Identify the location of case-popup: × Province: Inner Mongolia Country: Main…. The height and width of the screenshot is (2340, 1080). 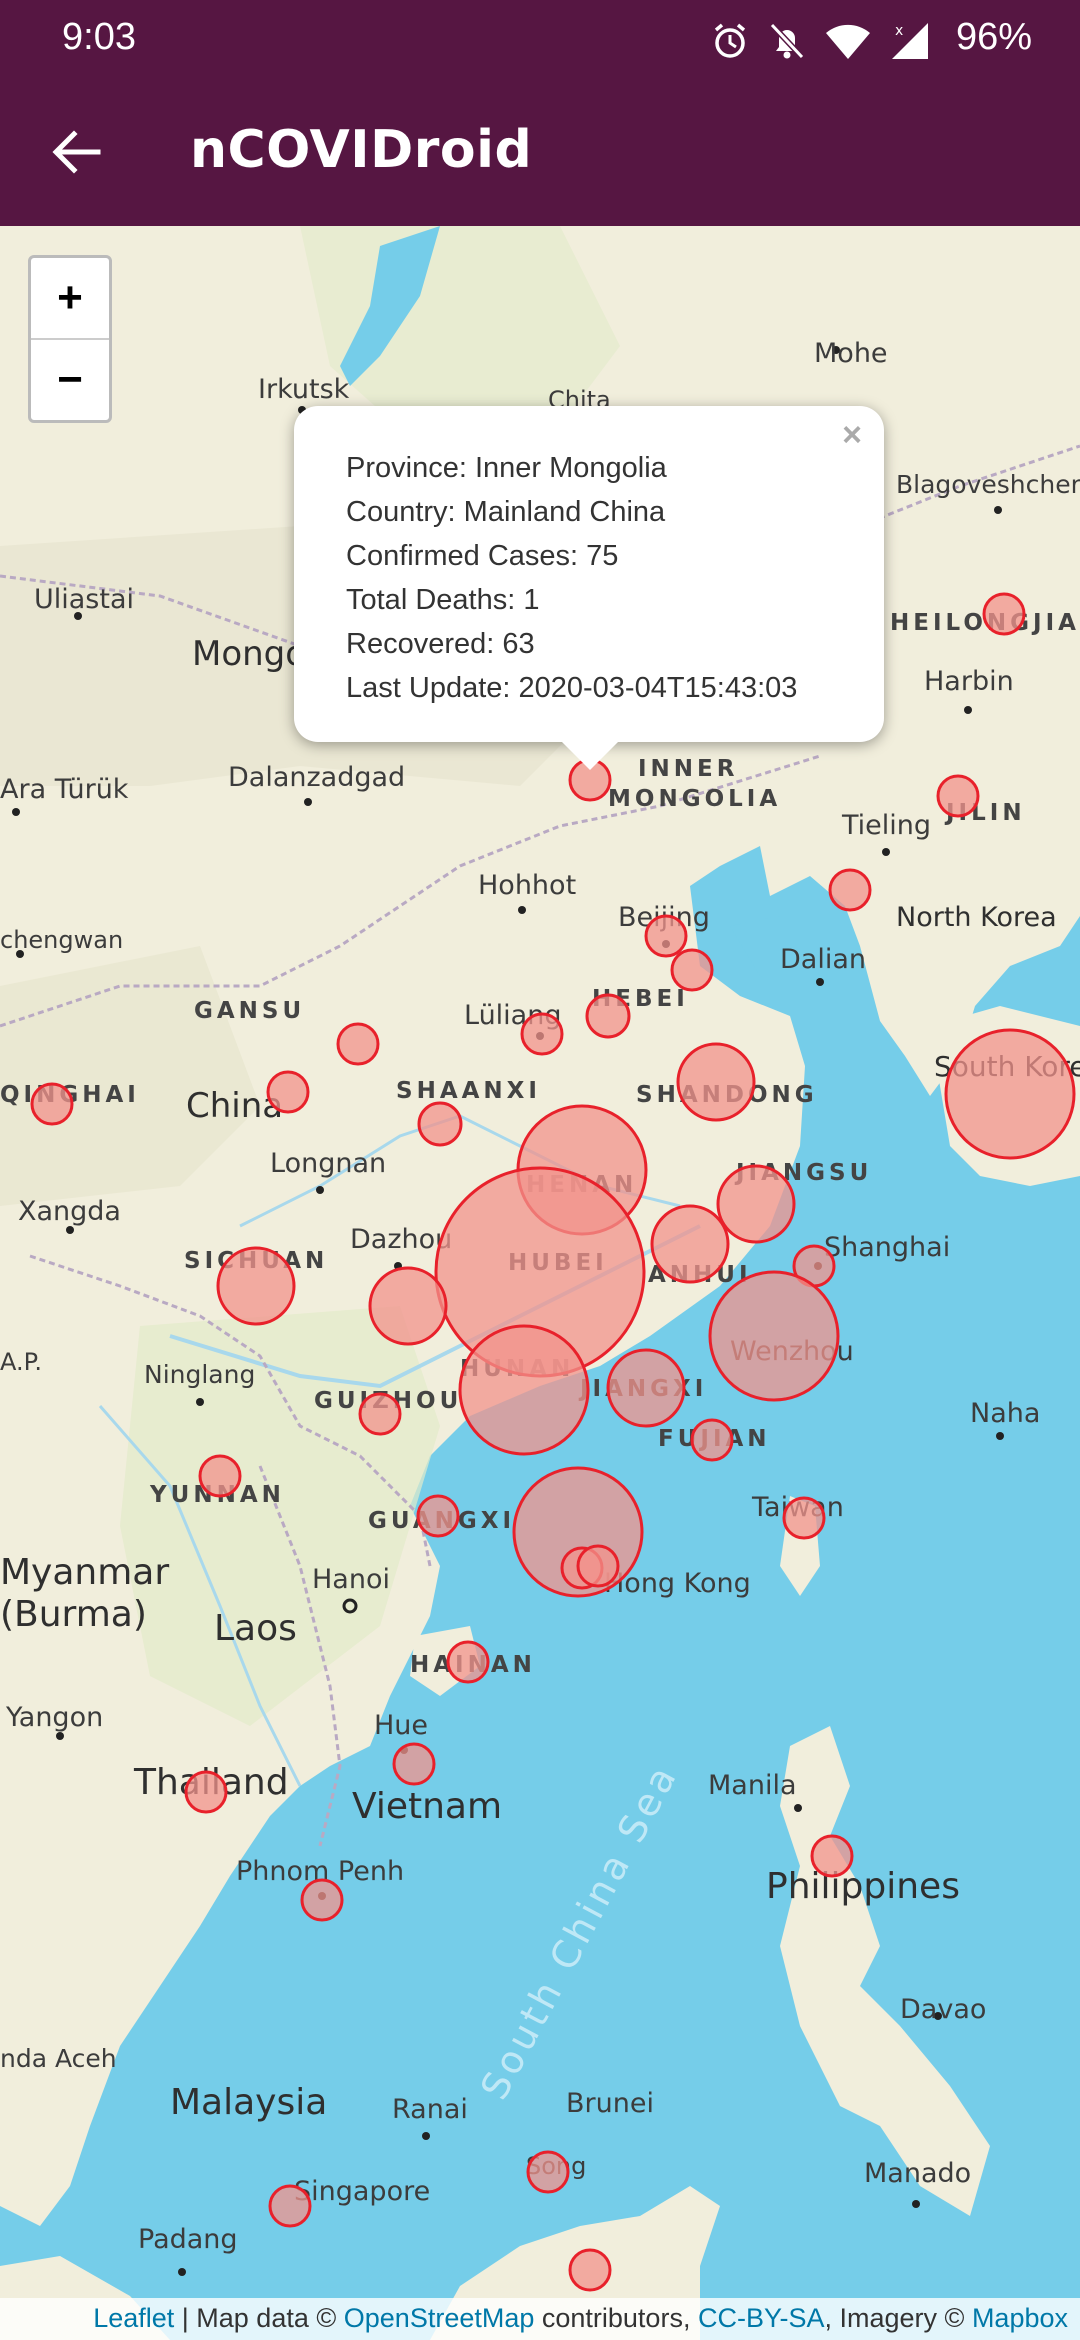
(589, 574).